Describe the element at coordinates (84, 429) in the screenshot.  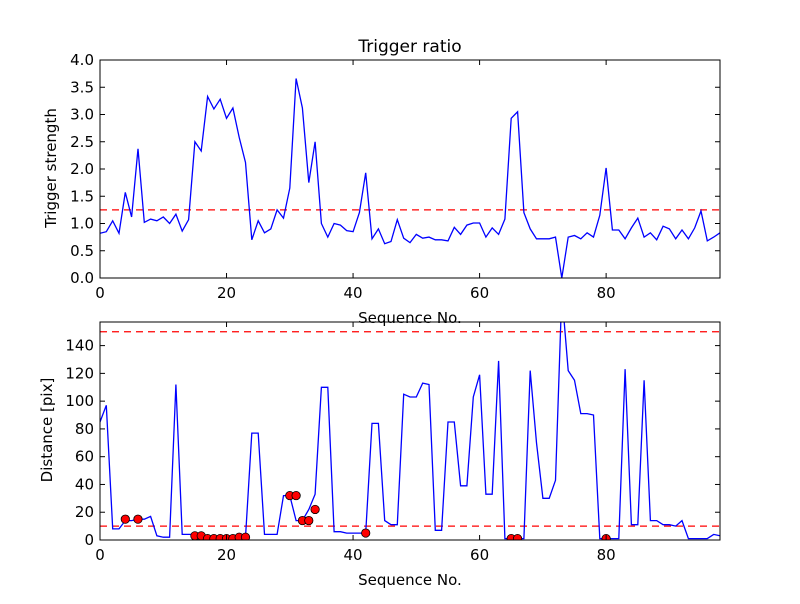
I see `y-tick-label: 80` at that location.